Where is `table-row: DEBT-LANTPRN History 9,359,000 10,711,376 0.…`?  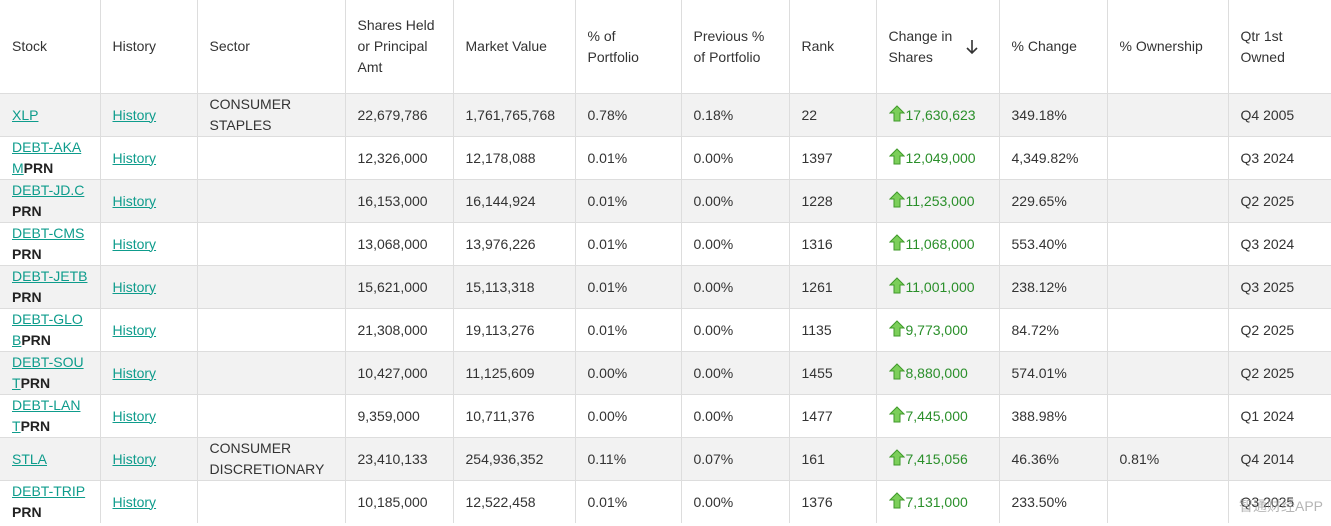 table-row: DEBT-LANTPRN History 9,359,000 10,711,376 0.… is located at coordinates (665, 416).